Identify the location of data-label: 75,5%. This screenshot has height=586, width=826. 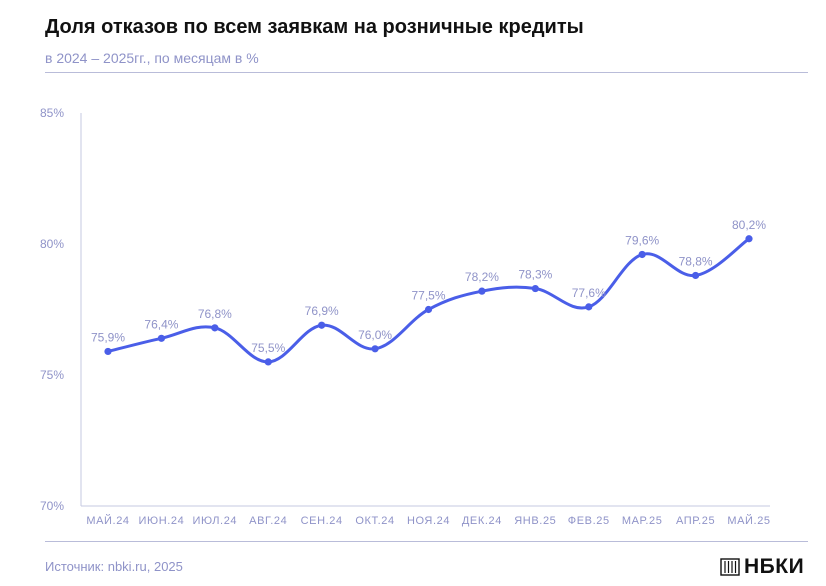
(268, 348).